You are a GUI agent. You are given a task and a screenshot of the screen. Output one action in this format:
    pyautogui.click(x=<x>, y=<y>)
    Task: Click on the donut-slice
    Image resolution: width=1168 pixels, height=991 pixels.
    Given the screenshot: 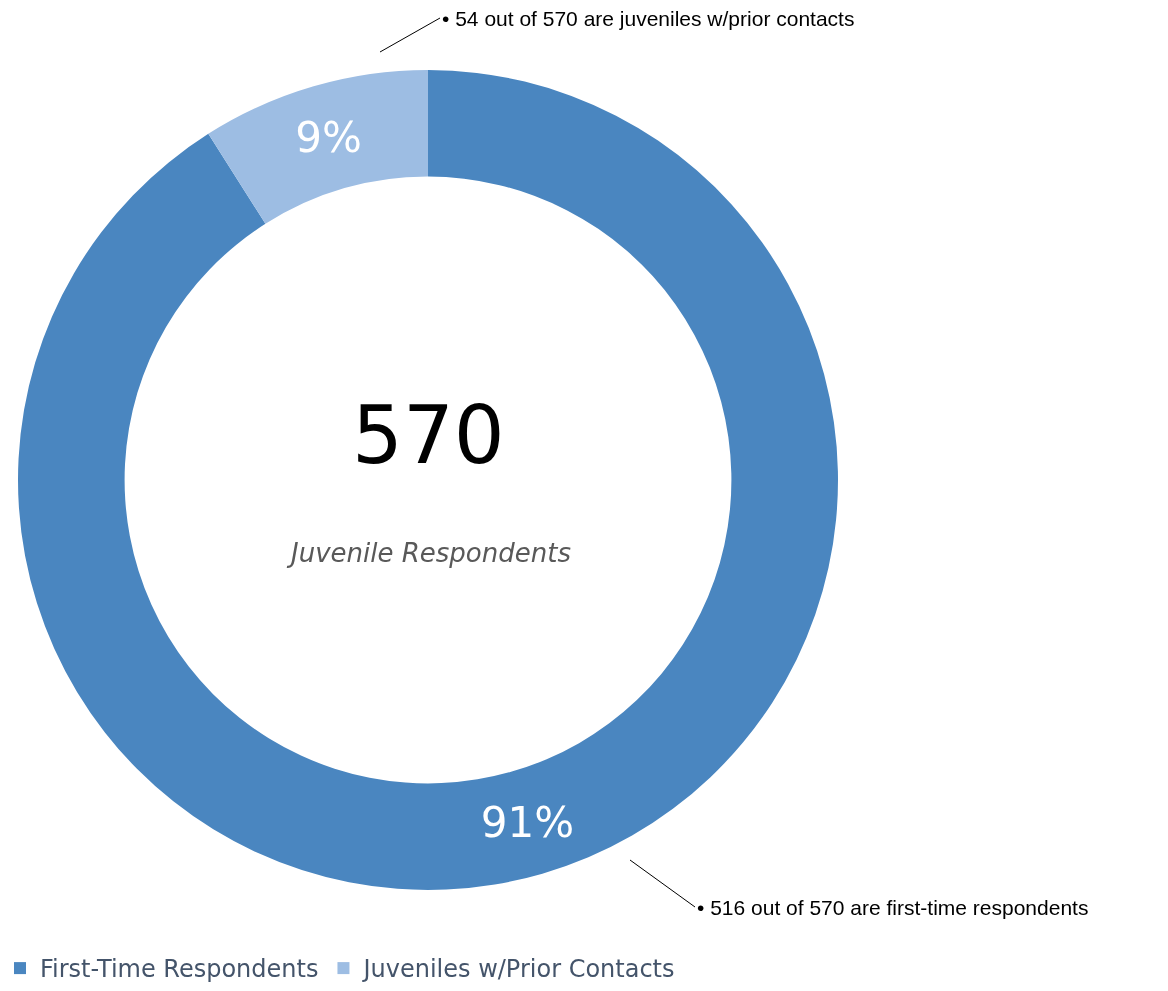 What is the action you would take?
    pyautogui.click(x=318, y=147)
    